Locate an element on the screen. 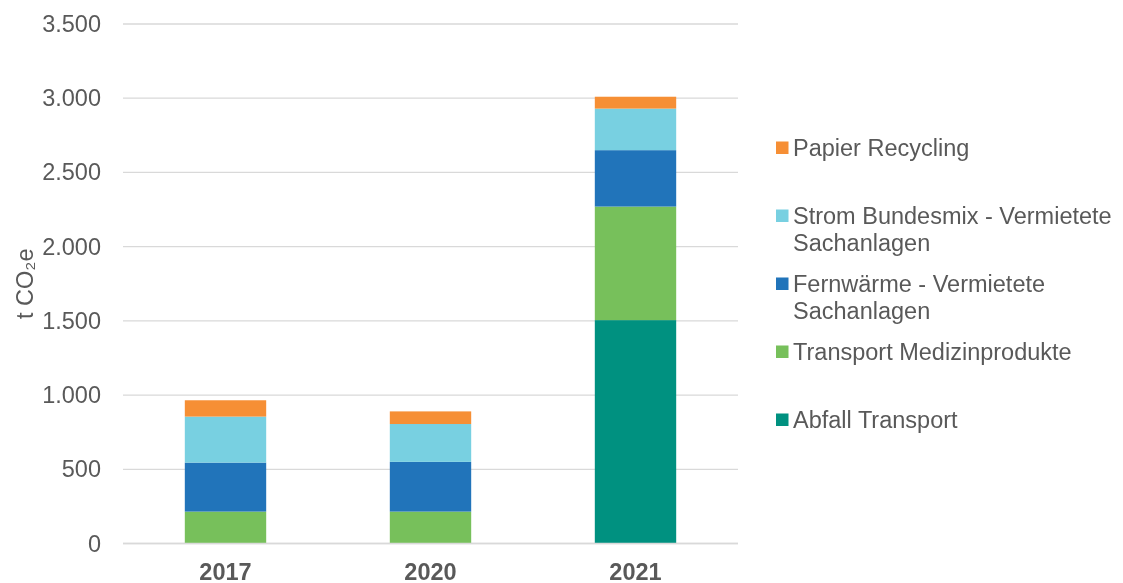 The image size is (1123, 583). legend-label: Fernwärme - Vermietete Sachanlagen is located at coordinates (919, 297).